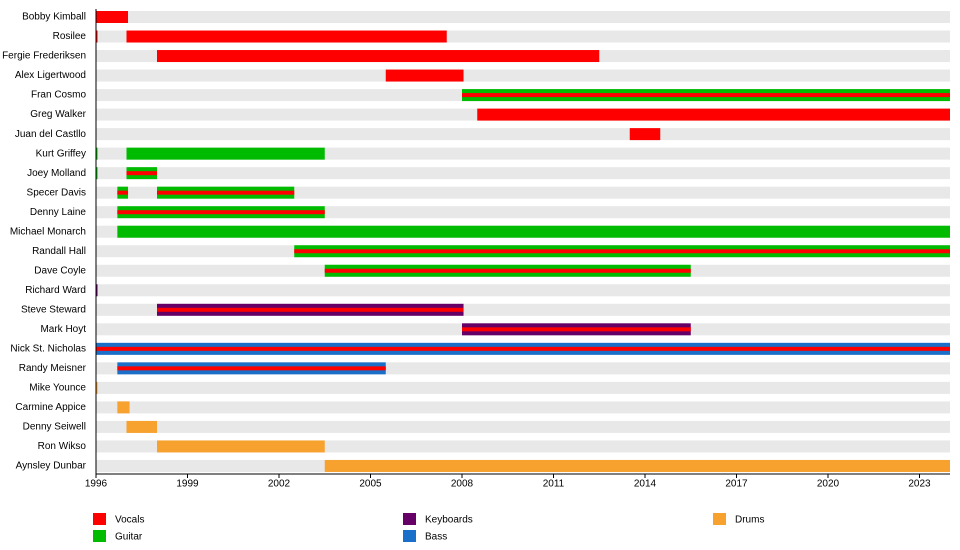  What do you see at coordinates (96, 484) in the screenshot?
I see `x-tick-label: 1996` at bounding box center [96, 484].